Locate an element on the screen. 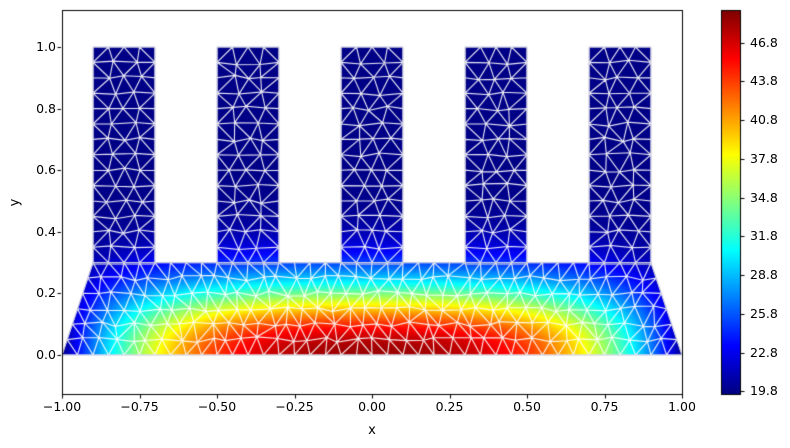 The height and width of the screenshot is (448, 790). colorbar-tick-label: 40.8 is located at coordinates (764, 120).